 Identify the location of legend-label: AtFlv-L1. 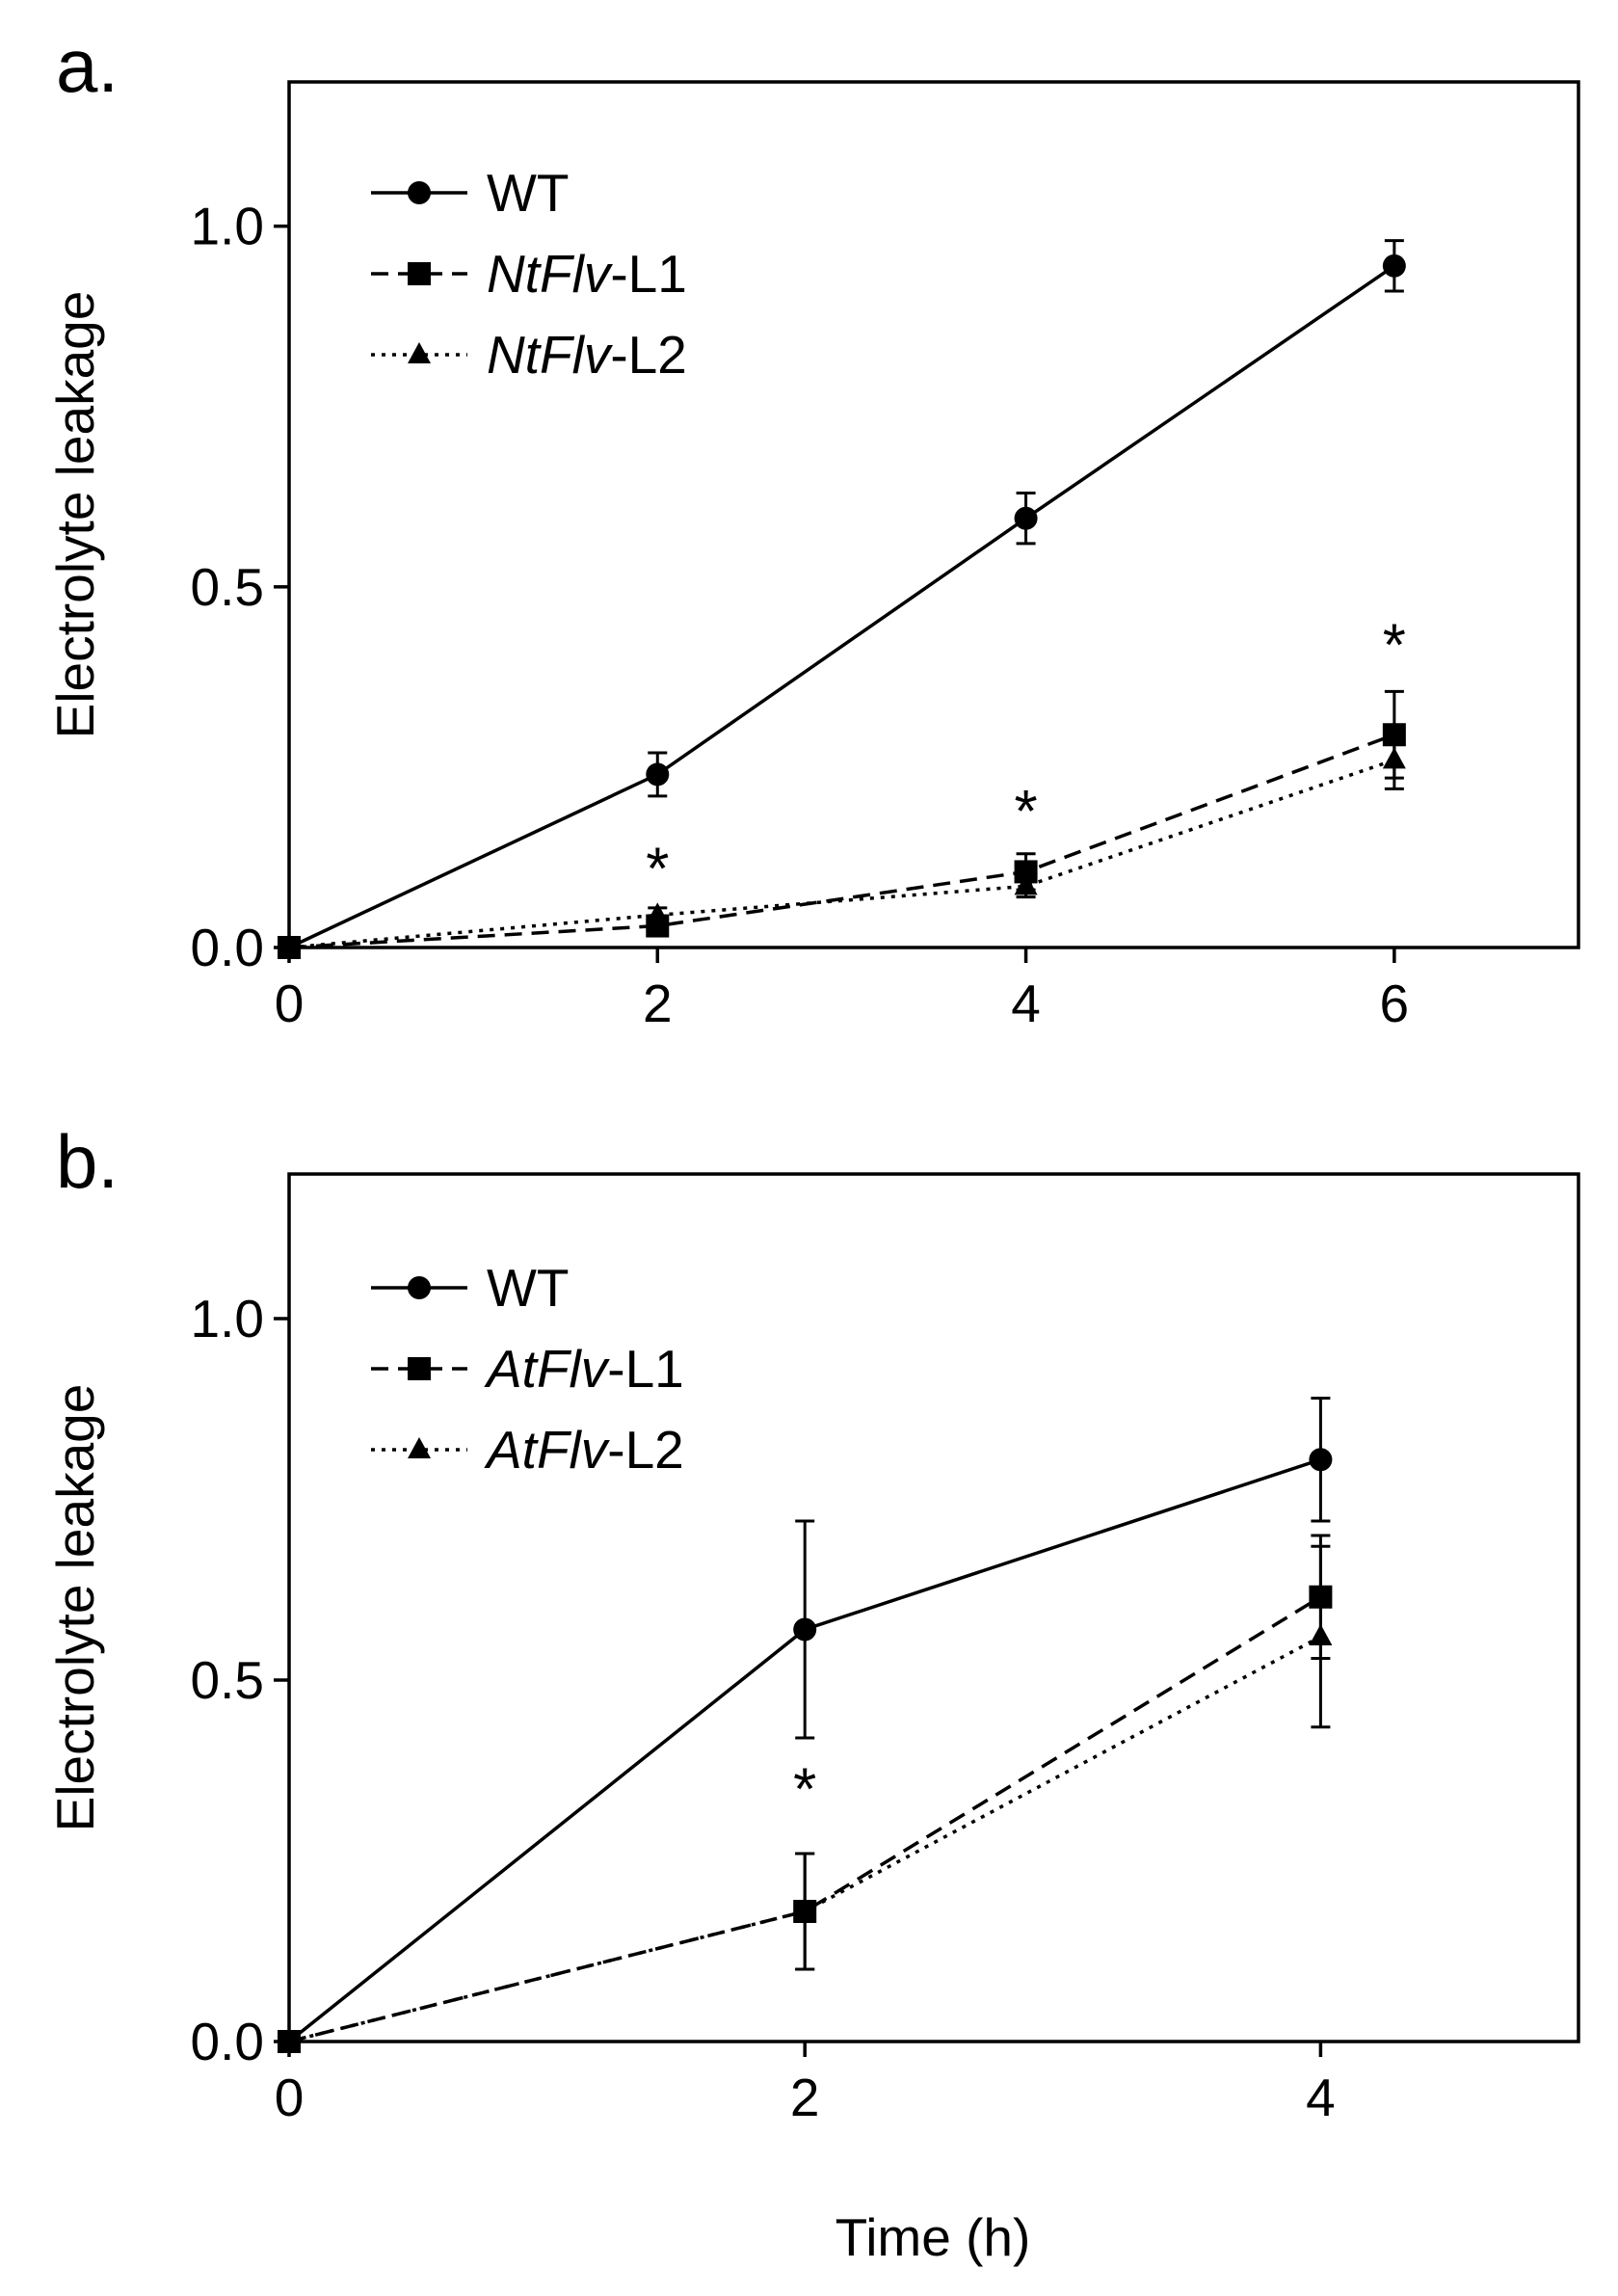
(584, 1369).